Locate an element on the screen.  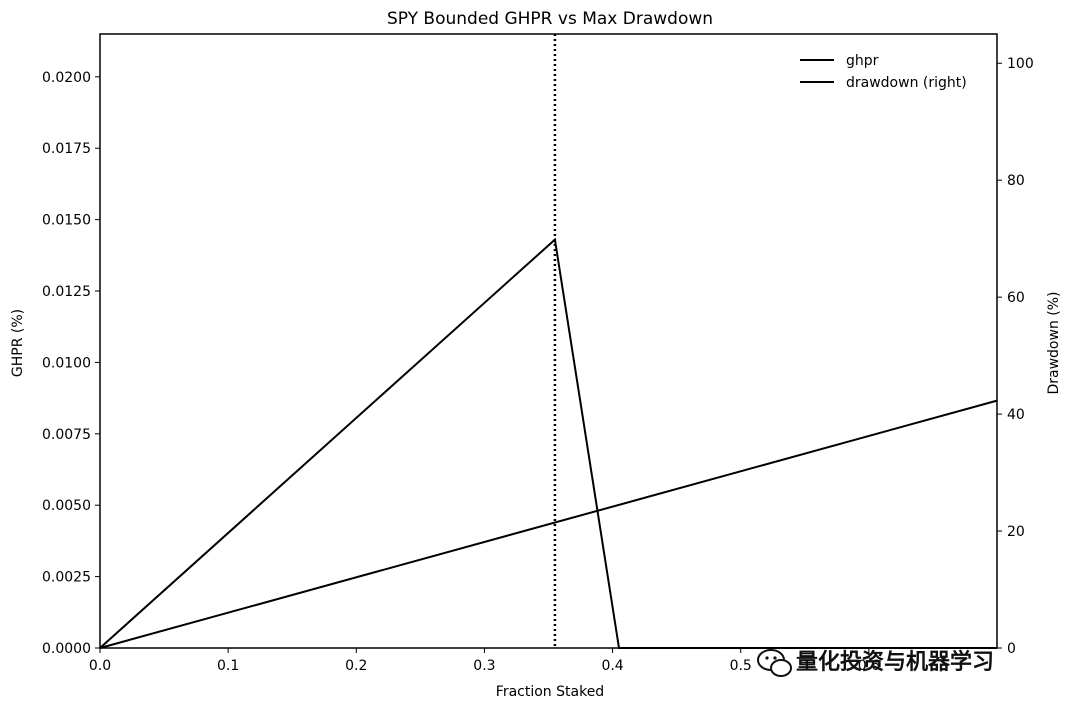
y-left-tick-label: 0.0100 is located at coordinates (66, 363).